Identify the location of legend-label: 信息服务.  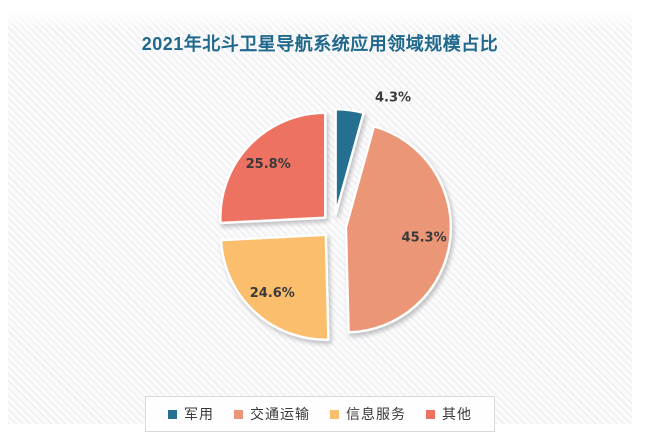
(376, 414).